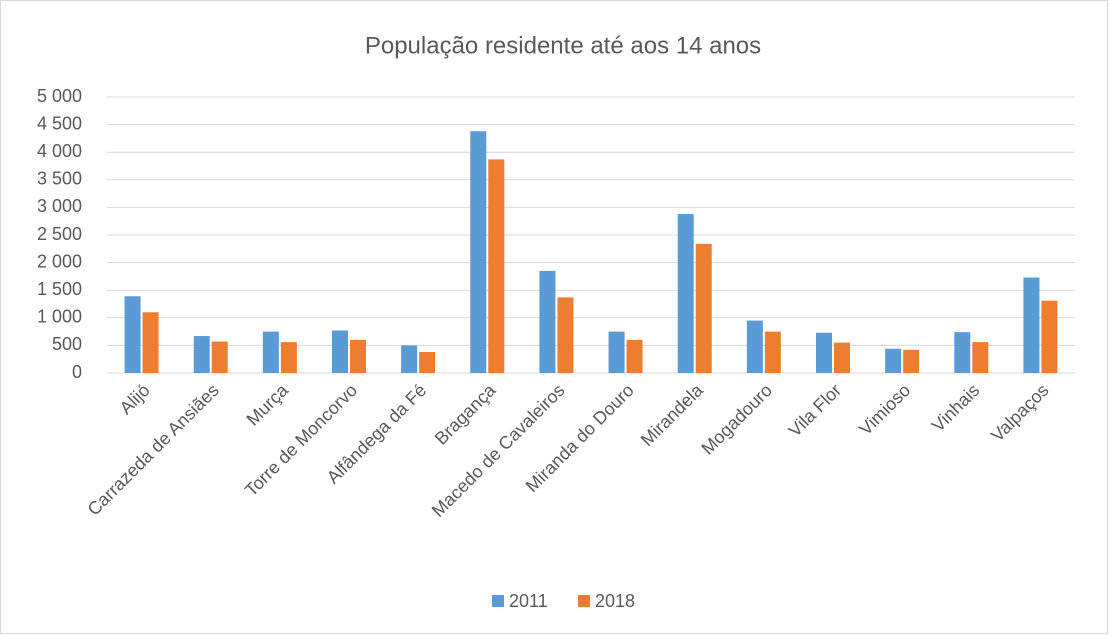  I want to click on y-tick-label: 2 500, so click(59, 234).